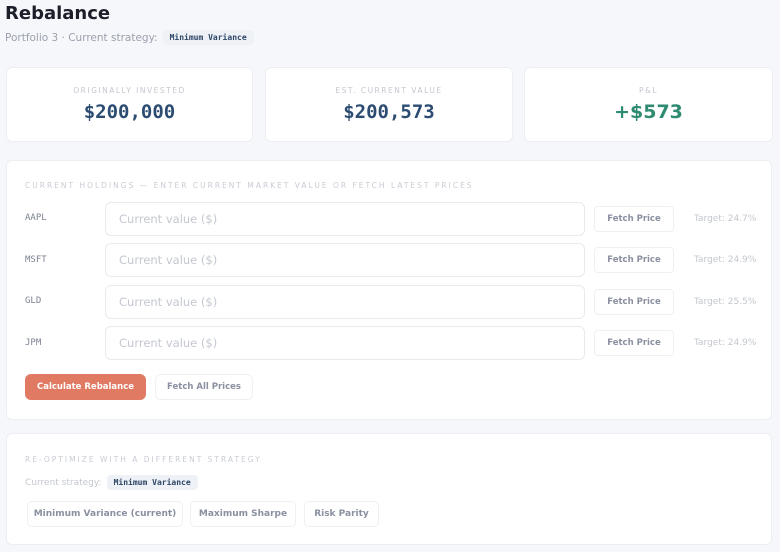 The image size is (780, 552). What do you see at coordinates (725, 302) in the screenshot?
I see `target-label: Target: 25.5%` at bounding box center [725, 302].